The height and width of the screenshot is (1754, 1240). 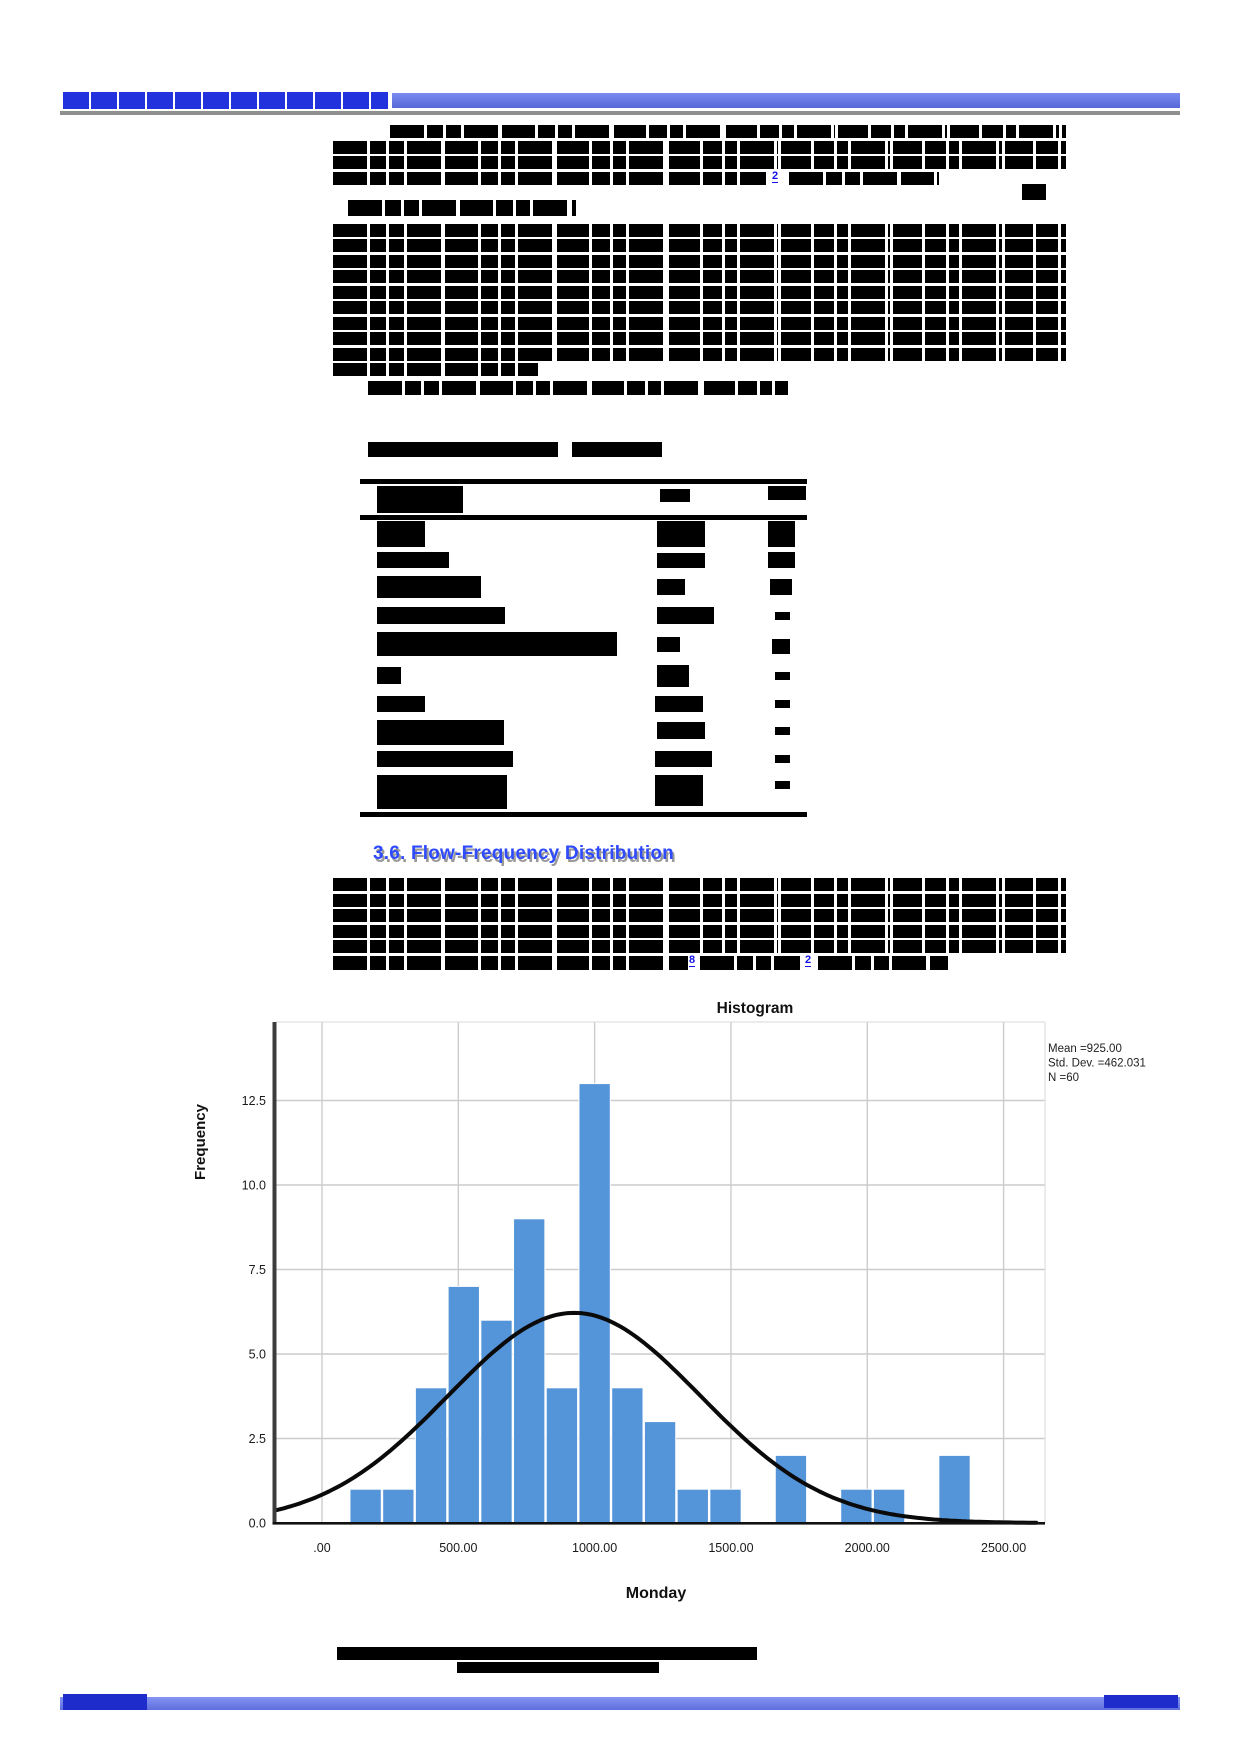 I want to click on y-tick-label: 10.0, so click(x=254, y=1186).